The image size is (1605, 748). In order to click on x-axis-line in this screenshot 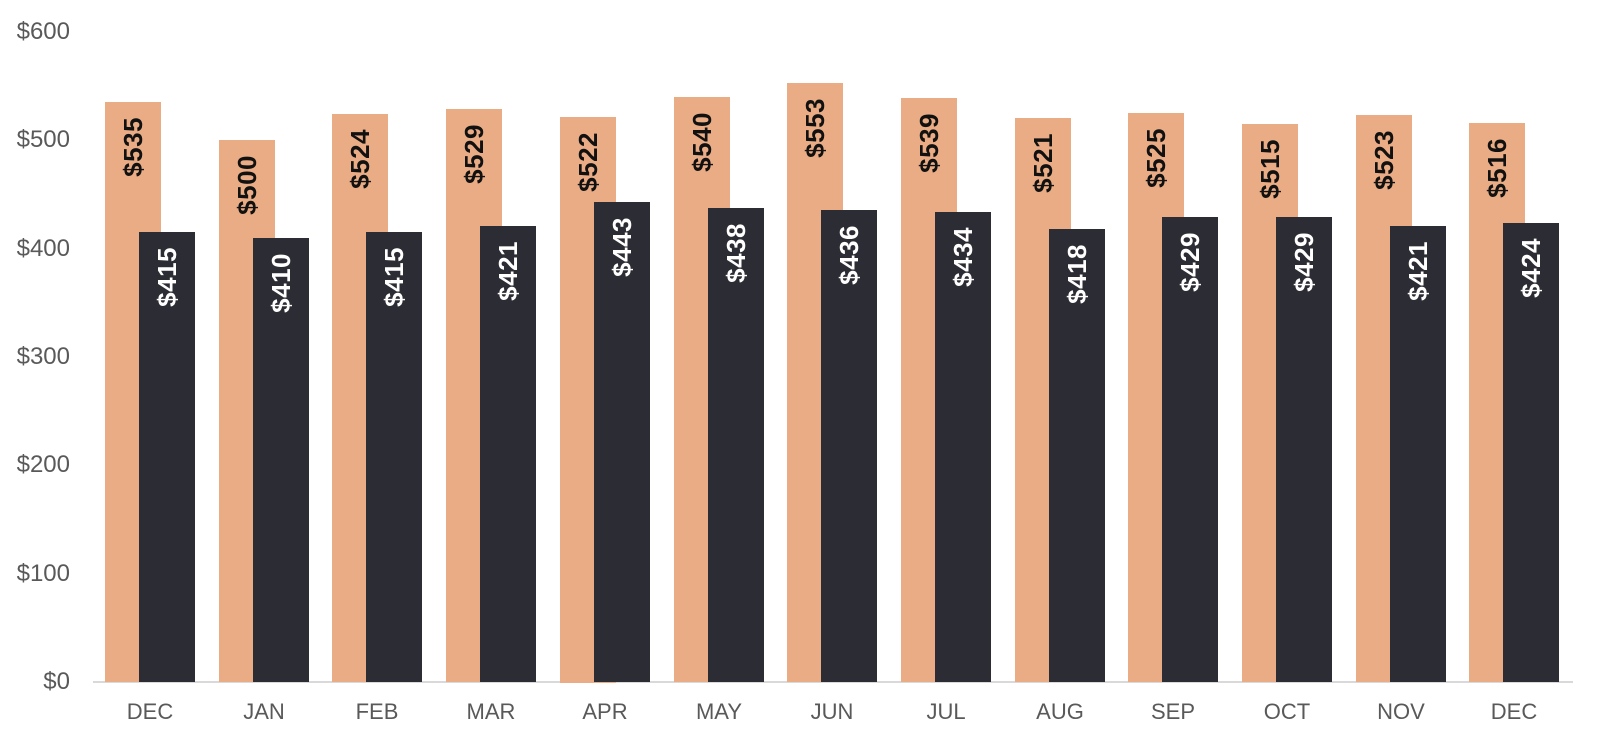, I will do `click(833, 682)`.